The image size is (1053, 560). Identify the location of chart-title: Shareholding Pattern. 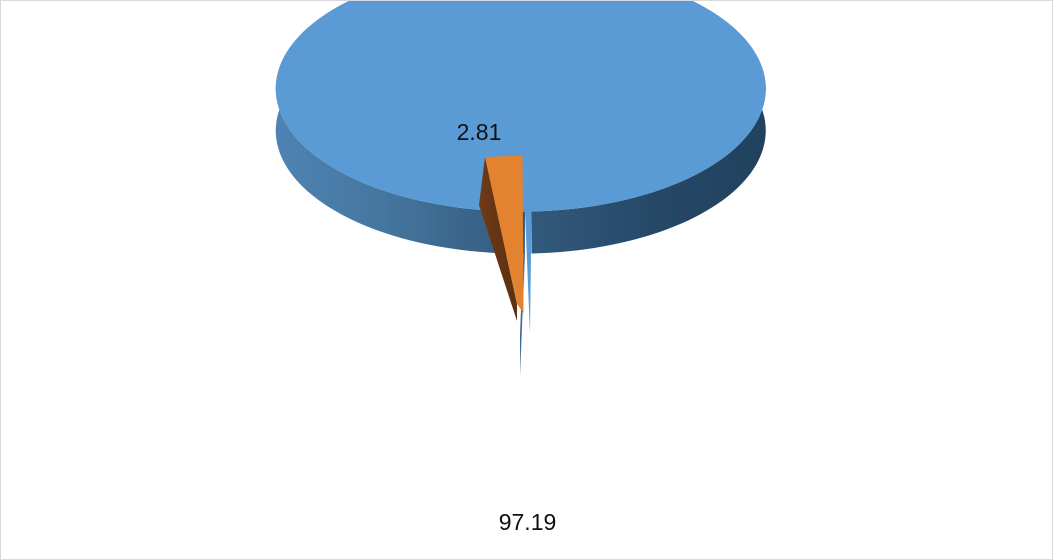
(527, 31).